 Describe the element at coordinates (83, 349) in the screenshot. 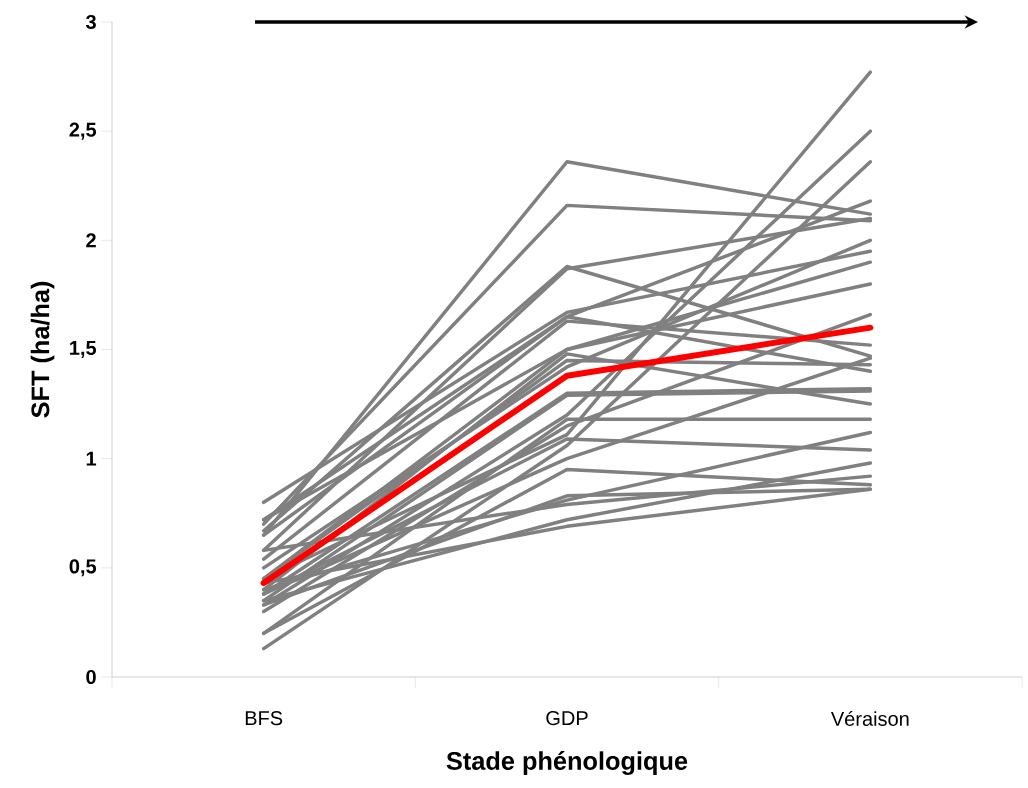

I see `y-tick-label: 1,5` at that location.